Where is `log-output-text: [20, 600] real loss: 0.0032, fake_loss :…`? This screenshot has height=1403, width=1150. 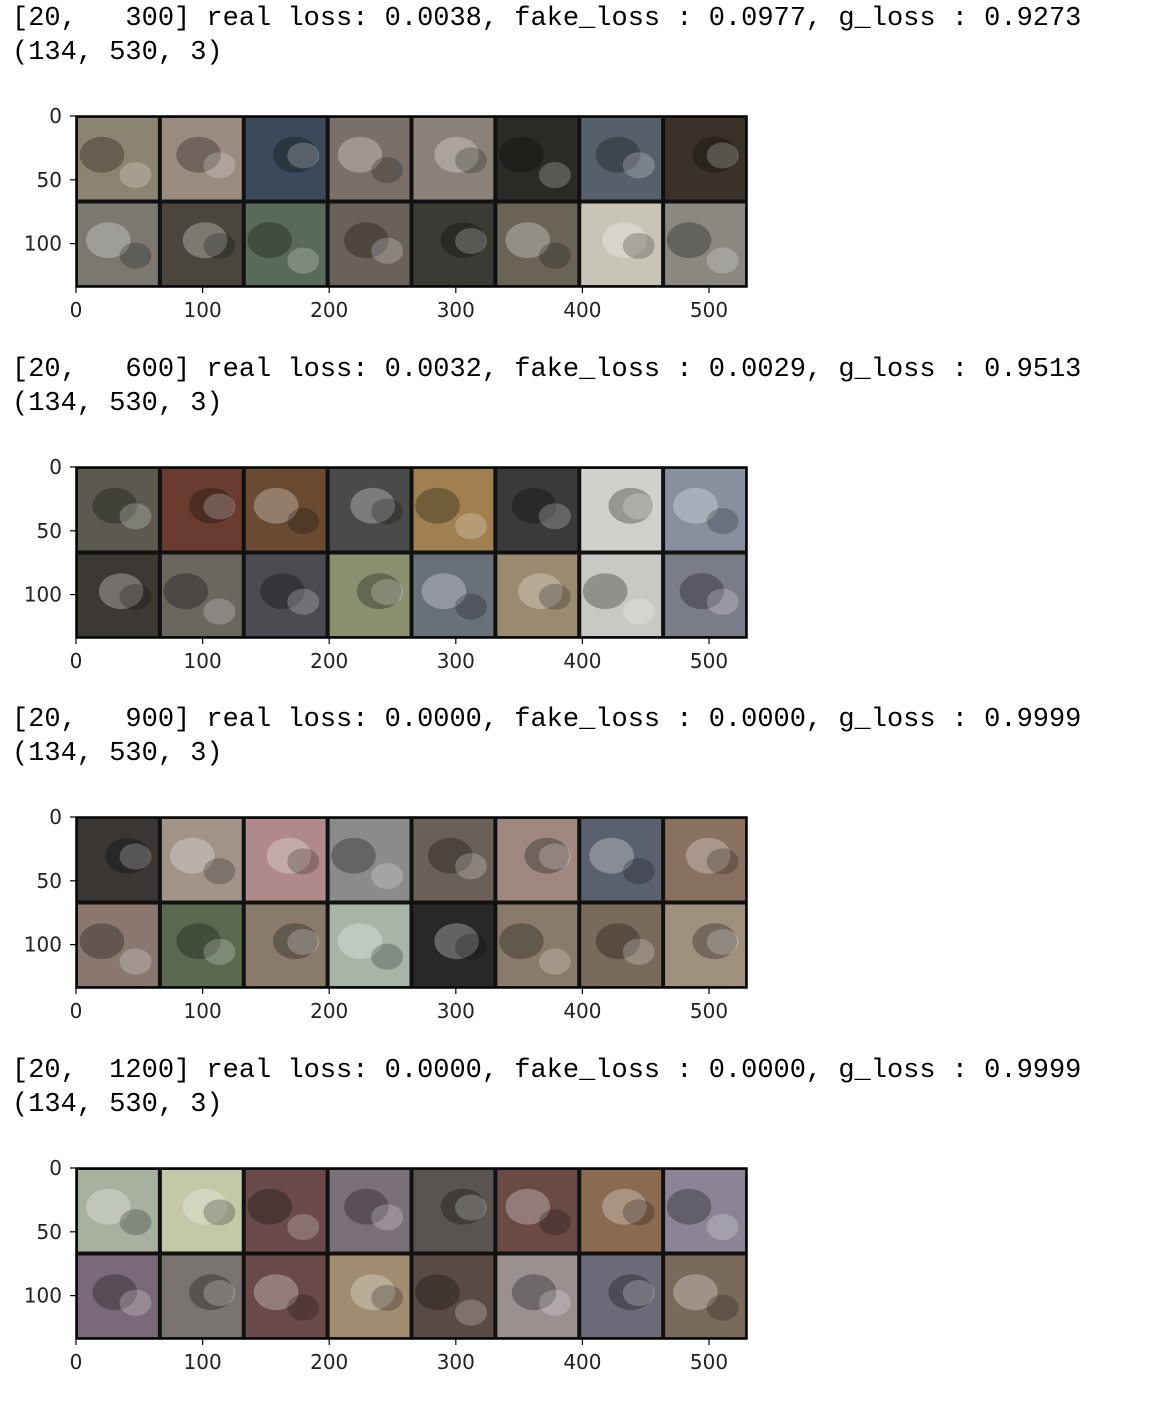
log-output-text: [20, 600] real loss: 0.0032, fake_loss :… is located at coordinates (546, 387).